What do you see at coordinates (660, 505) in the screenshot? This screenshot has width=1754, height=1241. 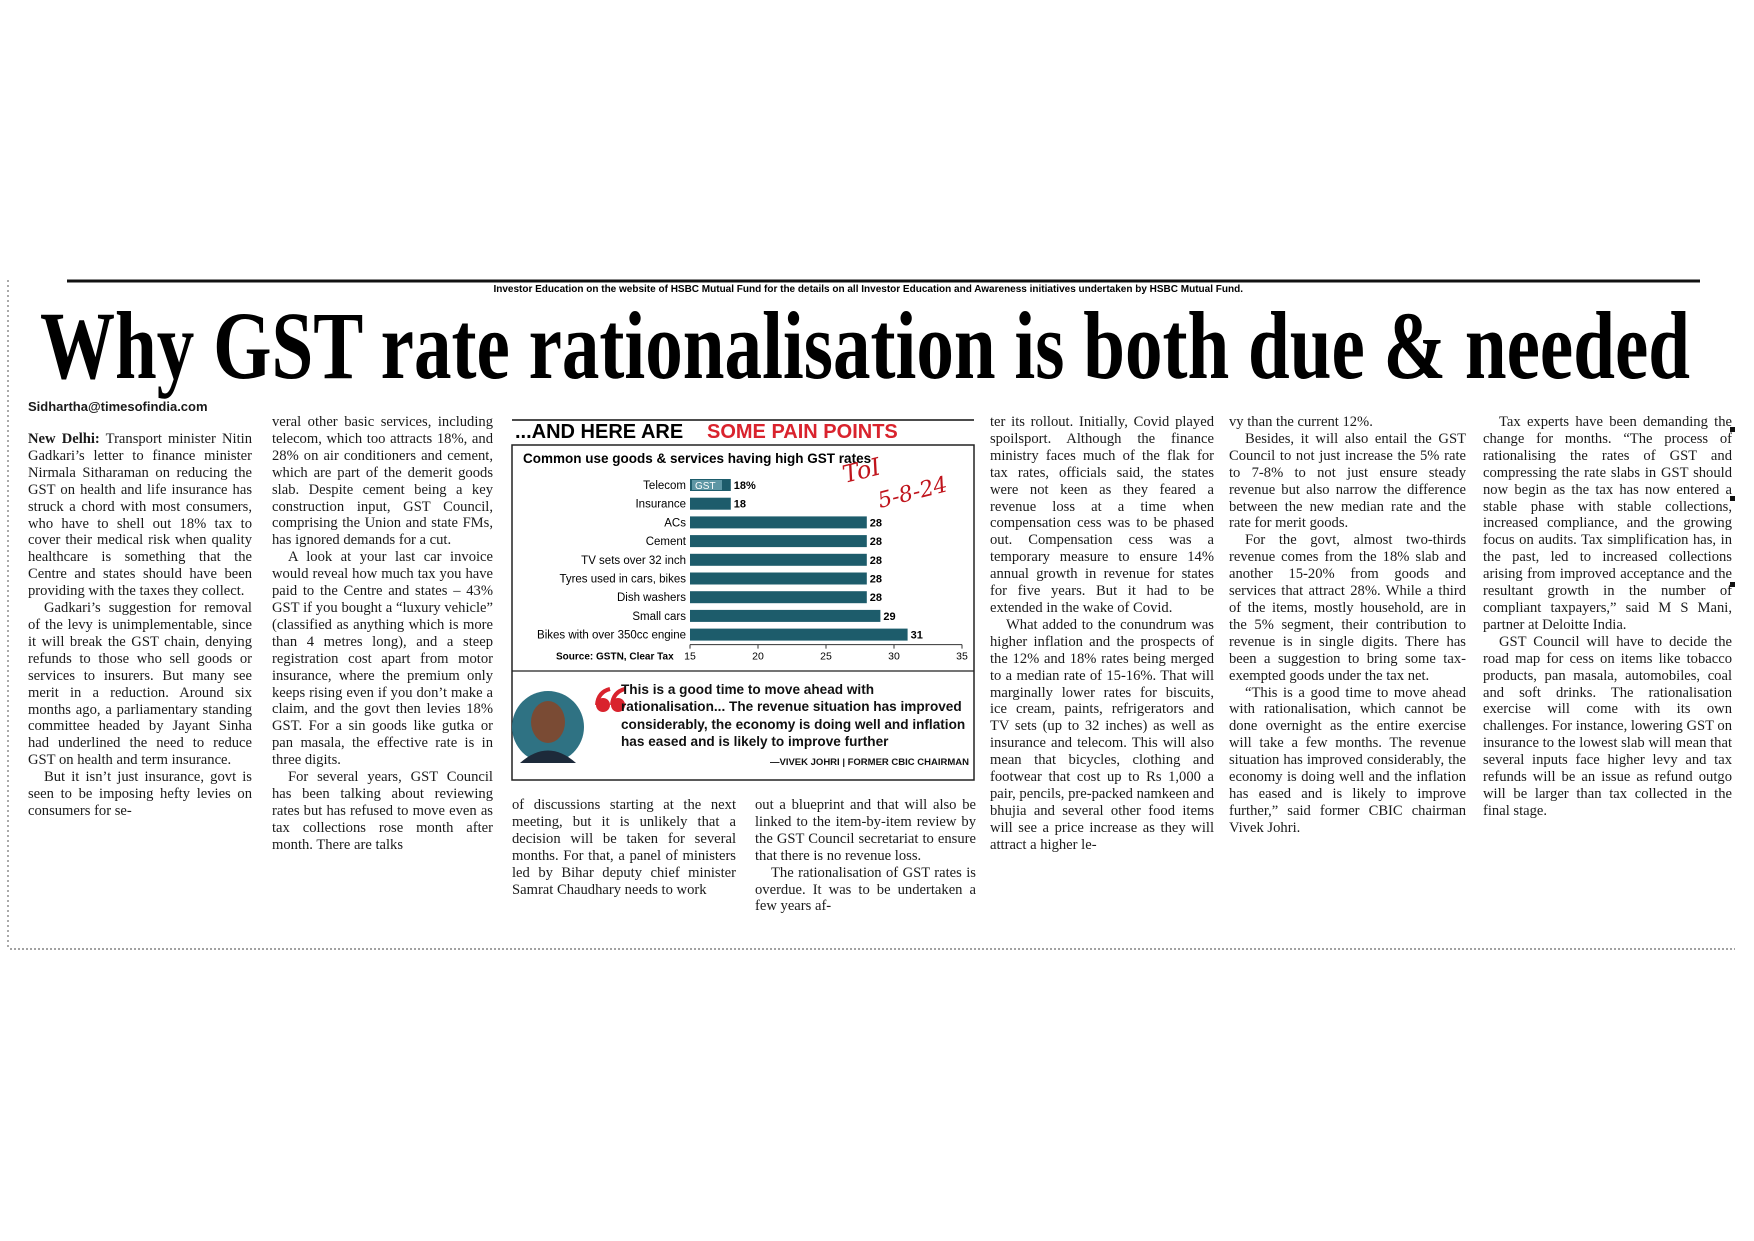 I see `category-label: Insurance` at bounding box center [660, 505].